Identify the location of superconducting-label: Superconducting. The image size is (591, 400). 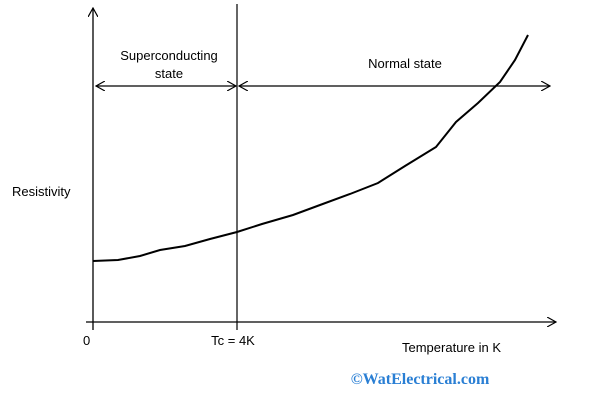
(169, 55).